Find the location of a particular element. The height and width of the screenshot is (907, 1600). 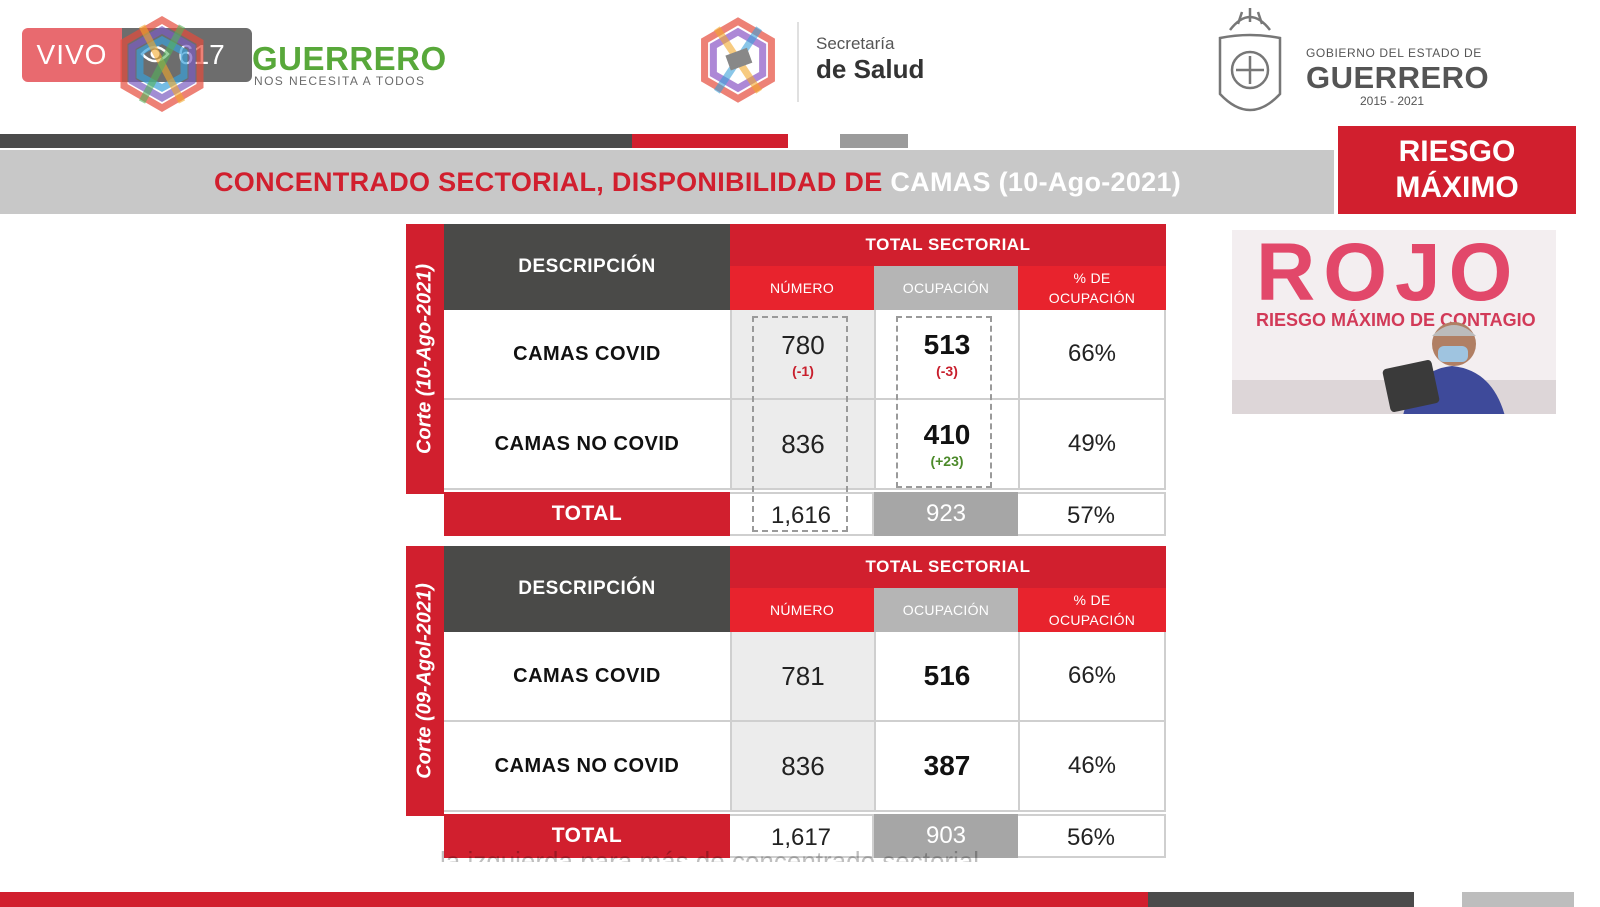

row-ocupacion: 387 is located at coordinates (946, 767).